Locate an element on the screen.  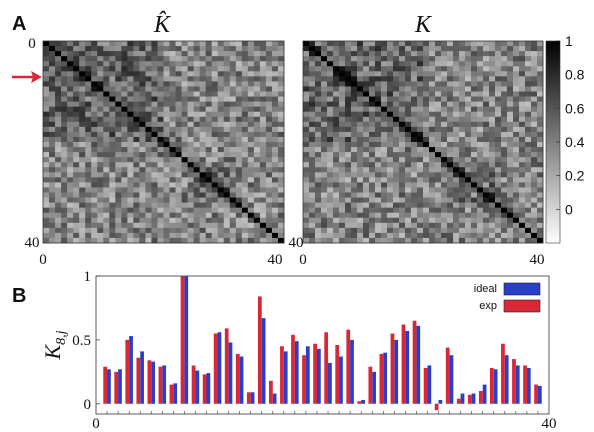
bar-exp is located at coordinates (149, 382).